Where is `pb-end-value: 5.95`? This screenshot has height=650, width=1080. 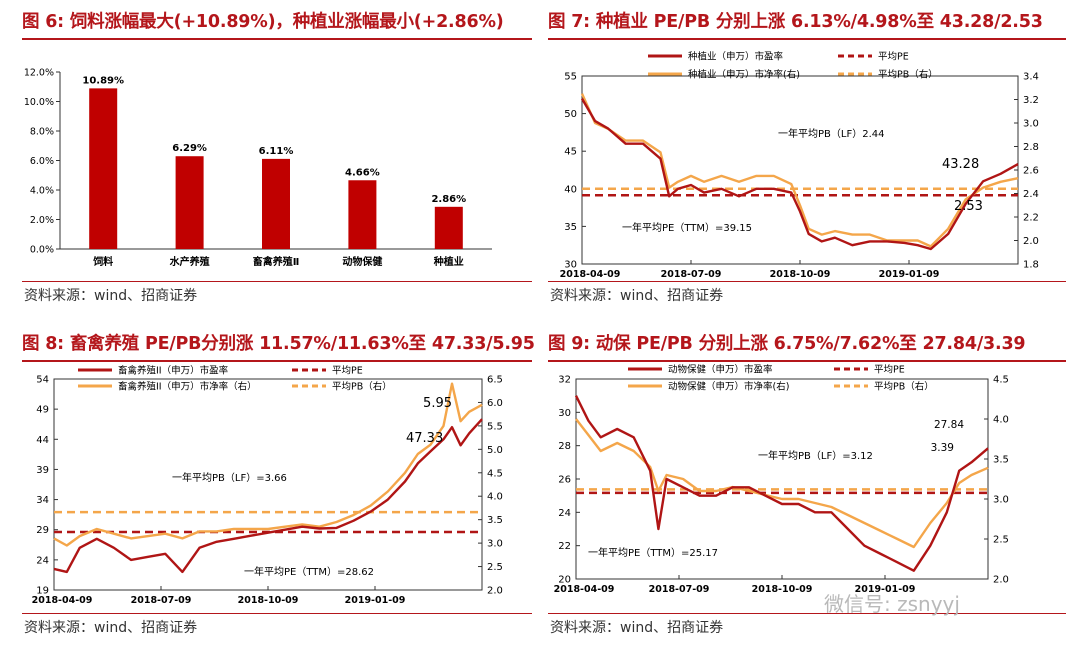 pb-end-value: 5.95 is located at coordinates (437, 403).